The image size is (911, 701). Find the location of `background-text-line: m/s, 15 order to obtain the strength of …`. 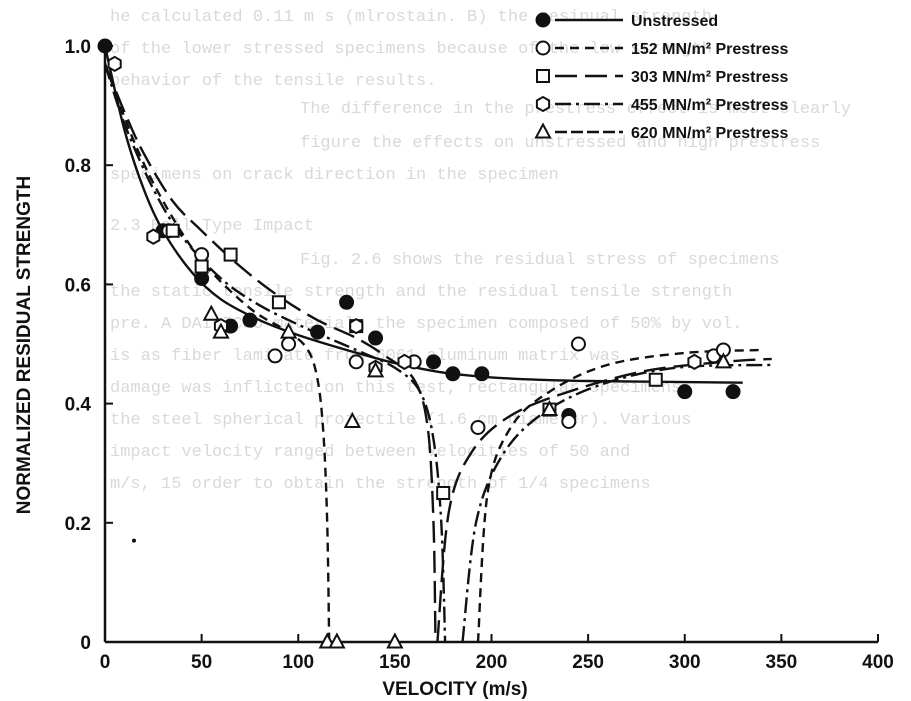

background-text-line: m/s, 15 order to obtain the strength of … is located at coordinates (380, 484).